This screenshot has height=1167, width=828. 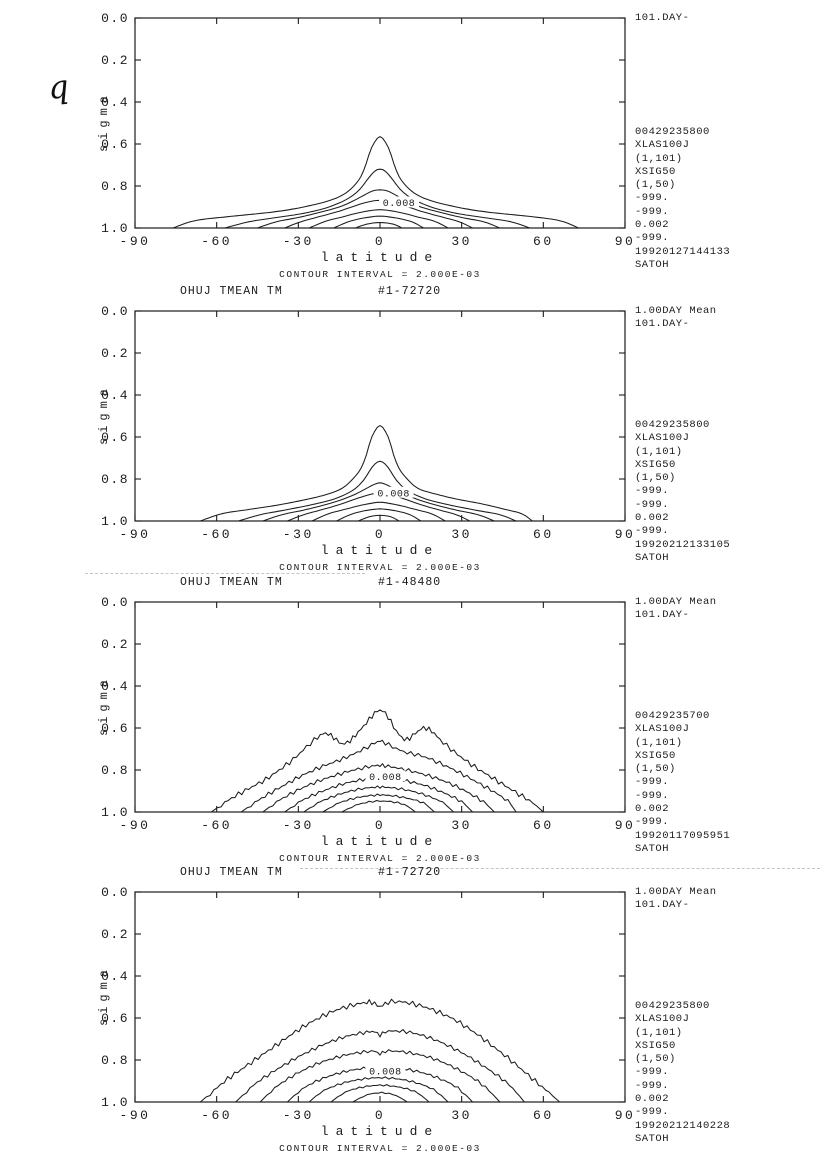 What do you see at coordinates (672, 716) in the screenshot?
I see `annotation-line: 00429235700` at bounding box center [672, 716].